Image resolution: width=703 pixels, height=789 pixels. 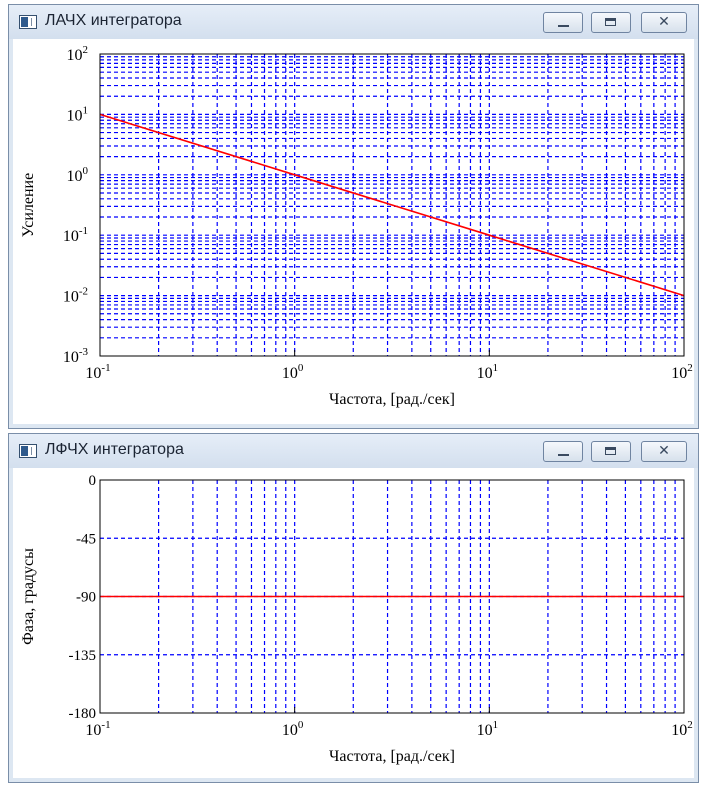 What do you see at coordinates (353, 22) in the screenshot?
I see `title-bar: ЛАЧХ интегратора ✕` at bounding box center [353, 22].